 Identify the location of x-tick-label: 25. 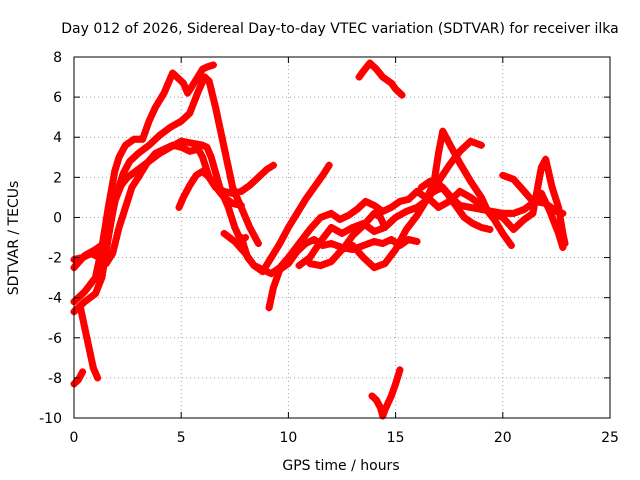
(610, 438).